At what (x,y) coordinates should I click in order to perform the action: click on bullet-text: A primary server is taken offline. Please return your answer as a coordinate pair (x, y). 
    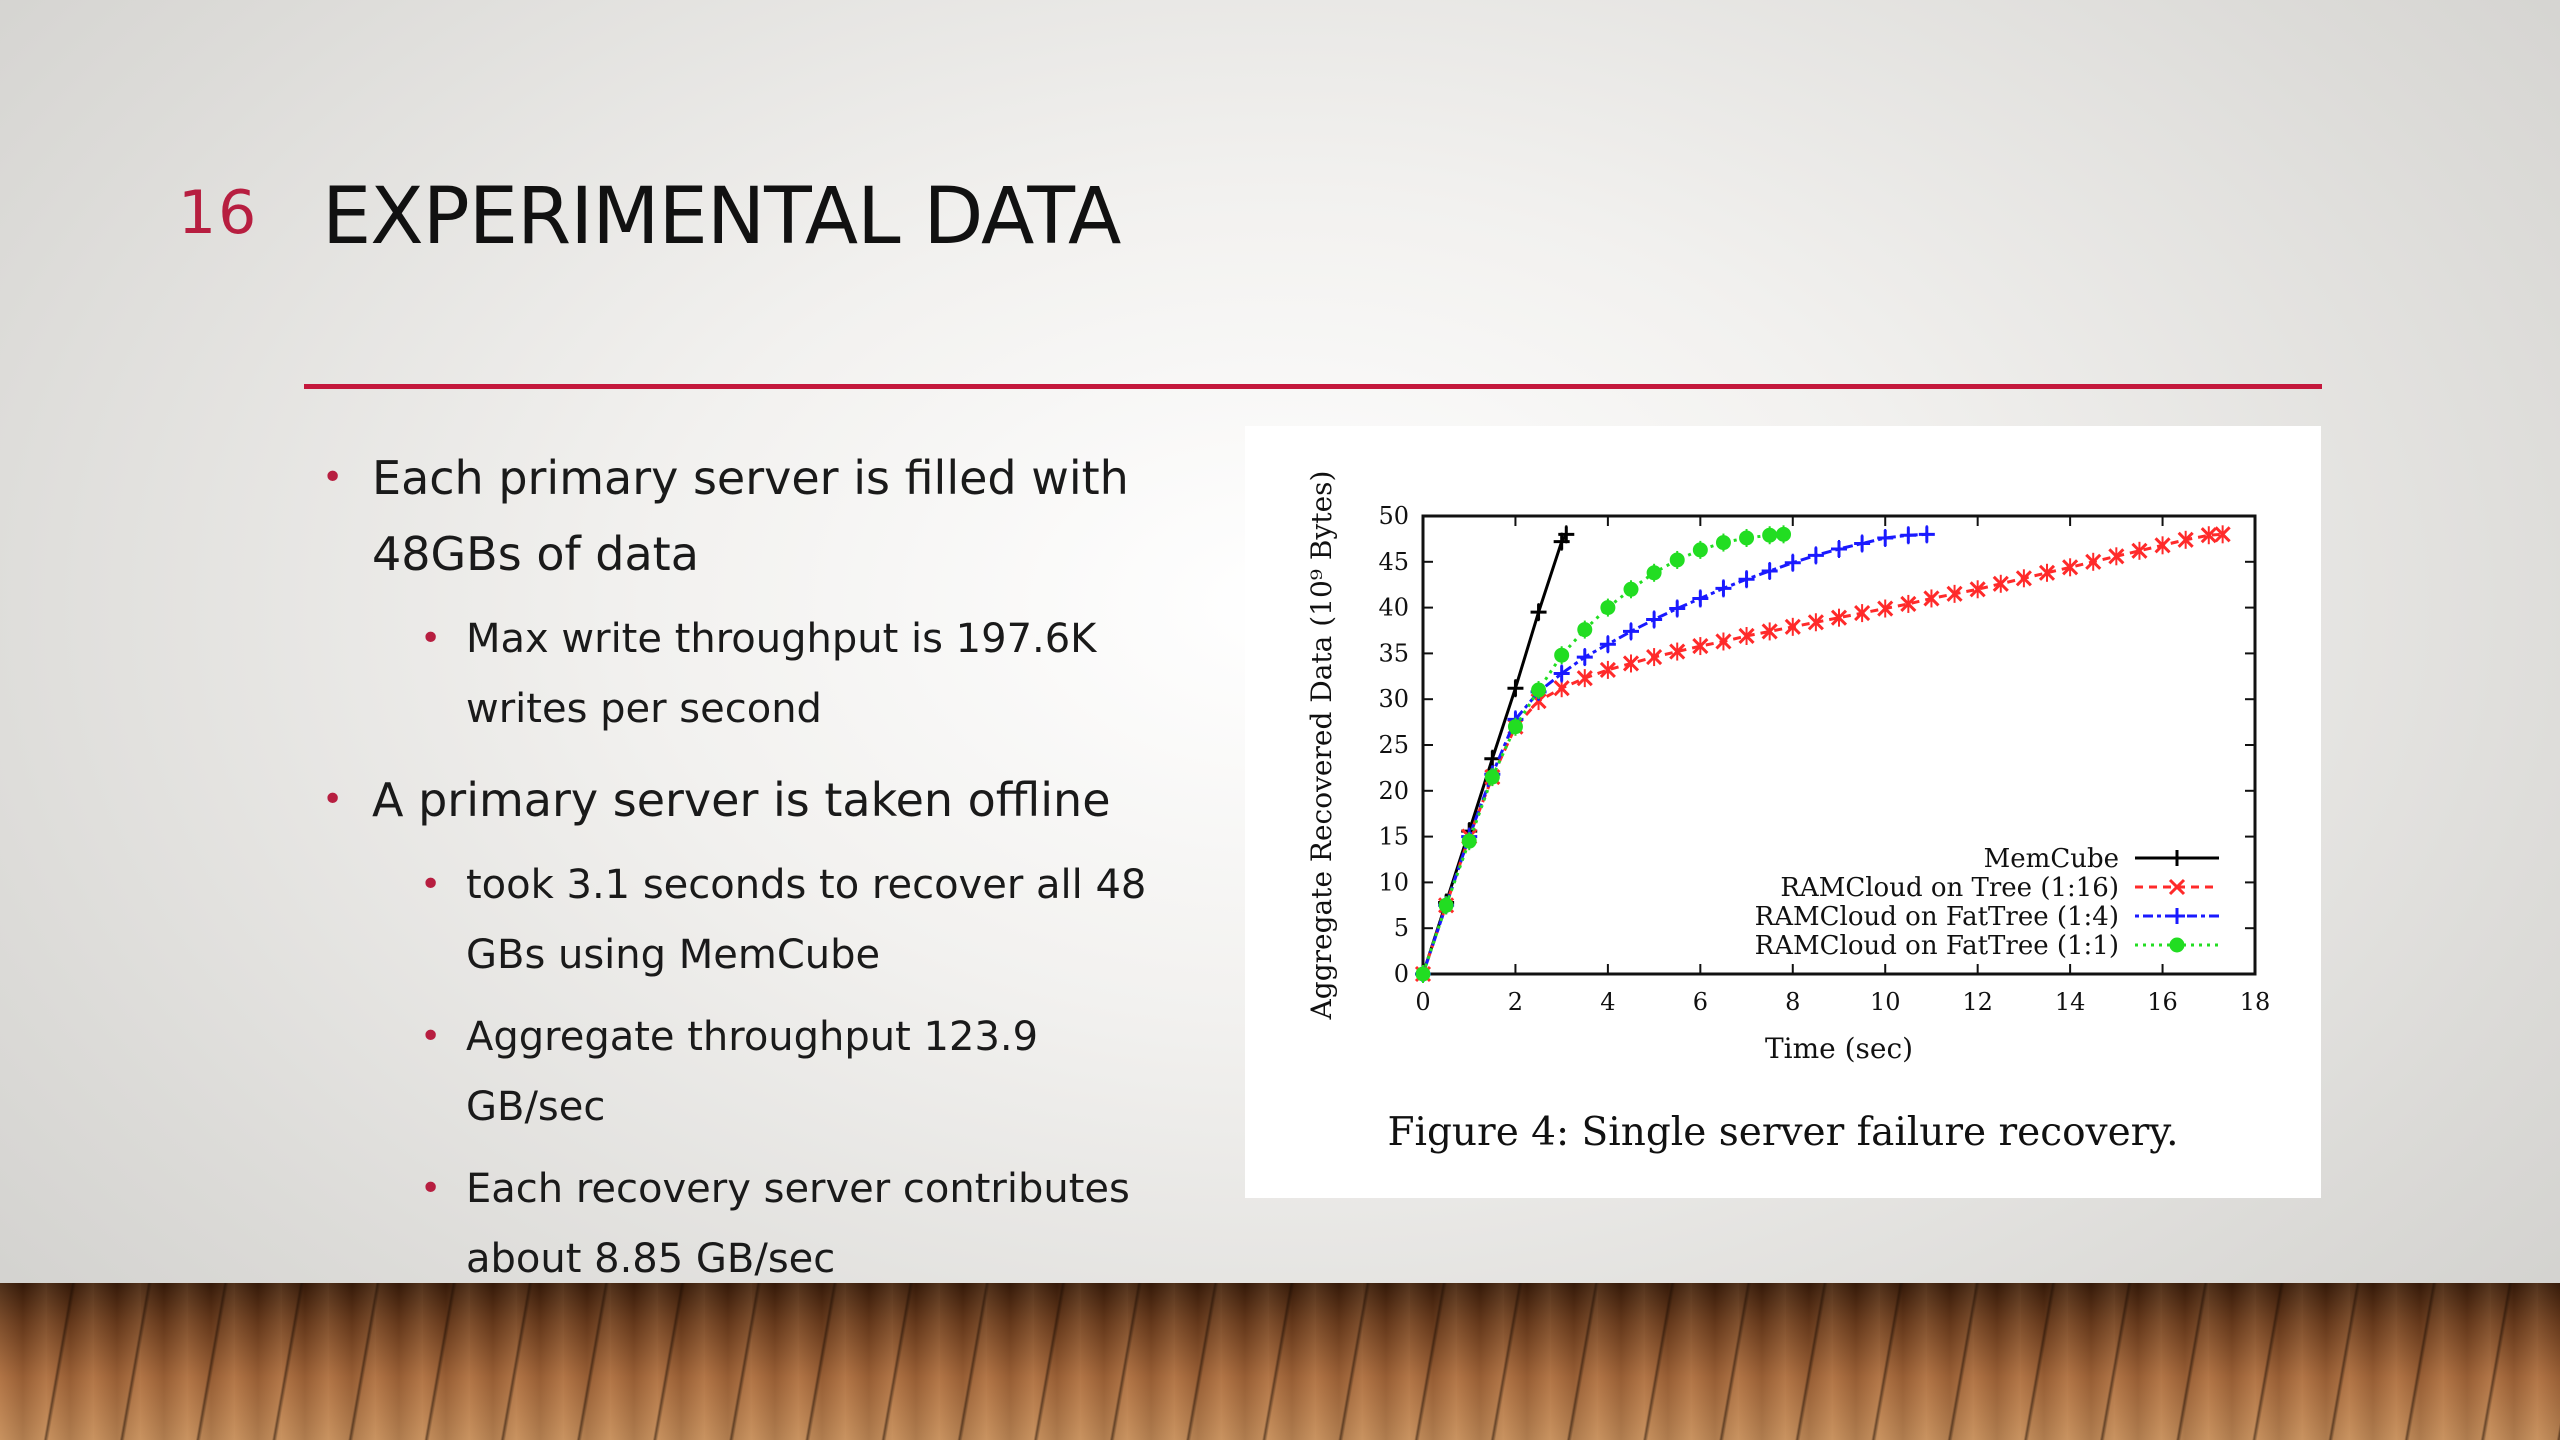
    Looking at the image, I should click on (741, 800).